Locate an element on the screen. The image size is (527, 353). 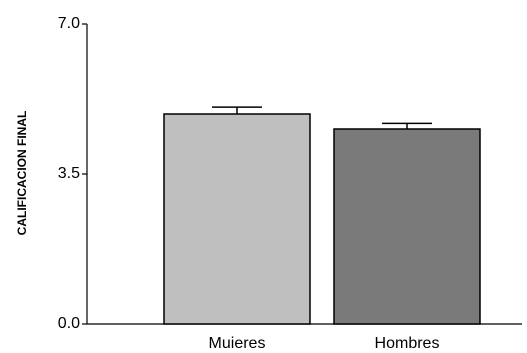
labels: CALIFICACION FINAL is located at coordinates (22, 173).